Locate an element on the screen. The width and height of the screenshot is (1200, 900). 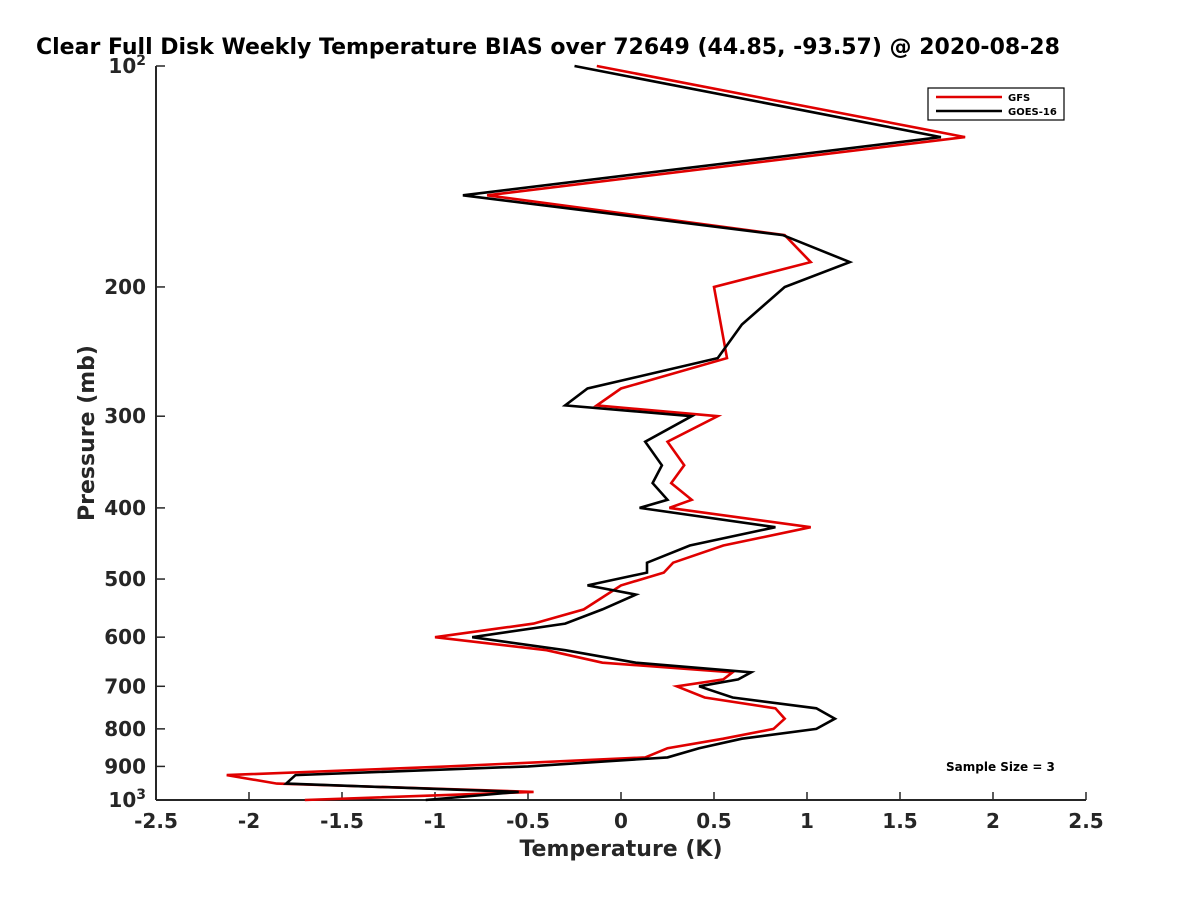
x-tick-label: -2.5 is located at coordinates (156, 821).